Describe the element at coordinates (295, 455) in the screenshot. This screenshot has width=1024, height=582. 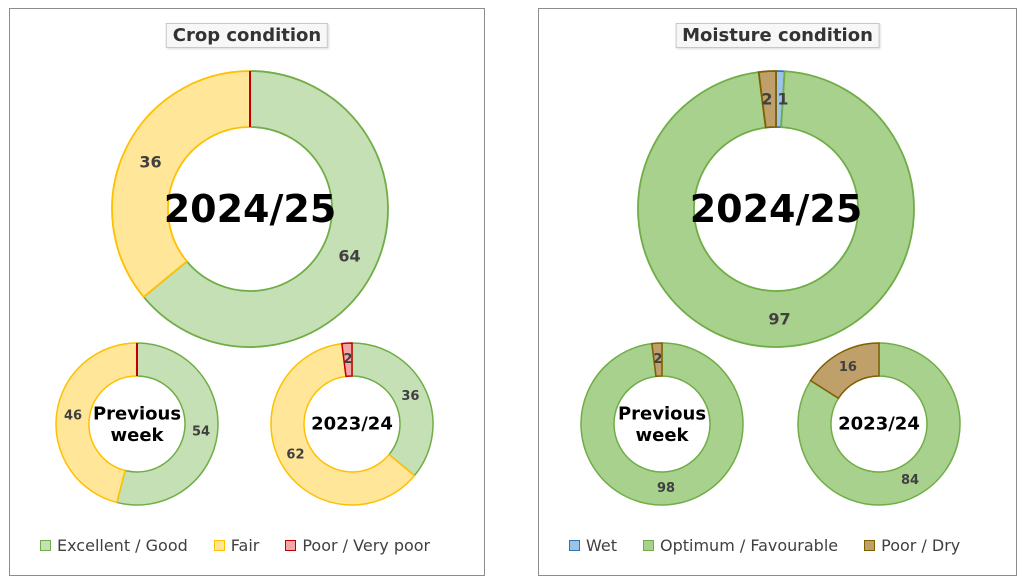
I see `data-label-fair: 62` at that location.